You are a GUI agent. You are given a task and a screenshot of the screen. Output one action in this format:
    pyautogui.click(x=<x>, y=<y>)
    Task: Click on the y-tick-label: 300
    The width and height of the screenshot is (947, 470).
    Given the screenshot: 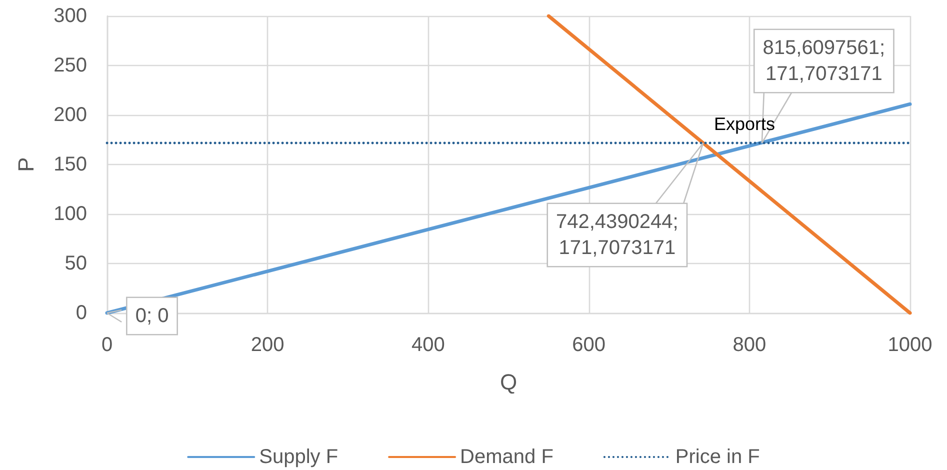 What is the action you would take?
    pyautogui.click(x=70, y=16)
    